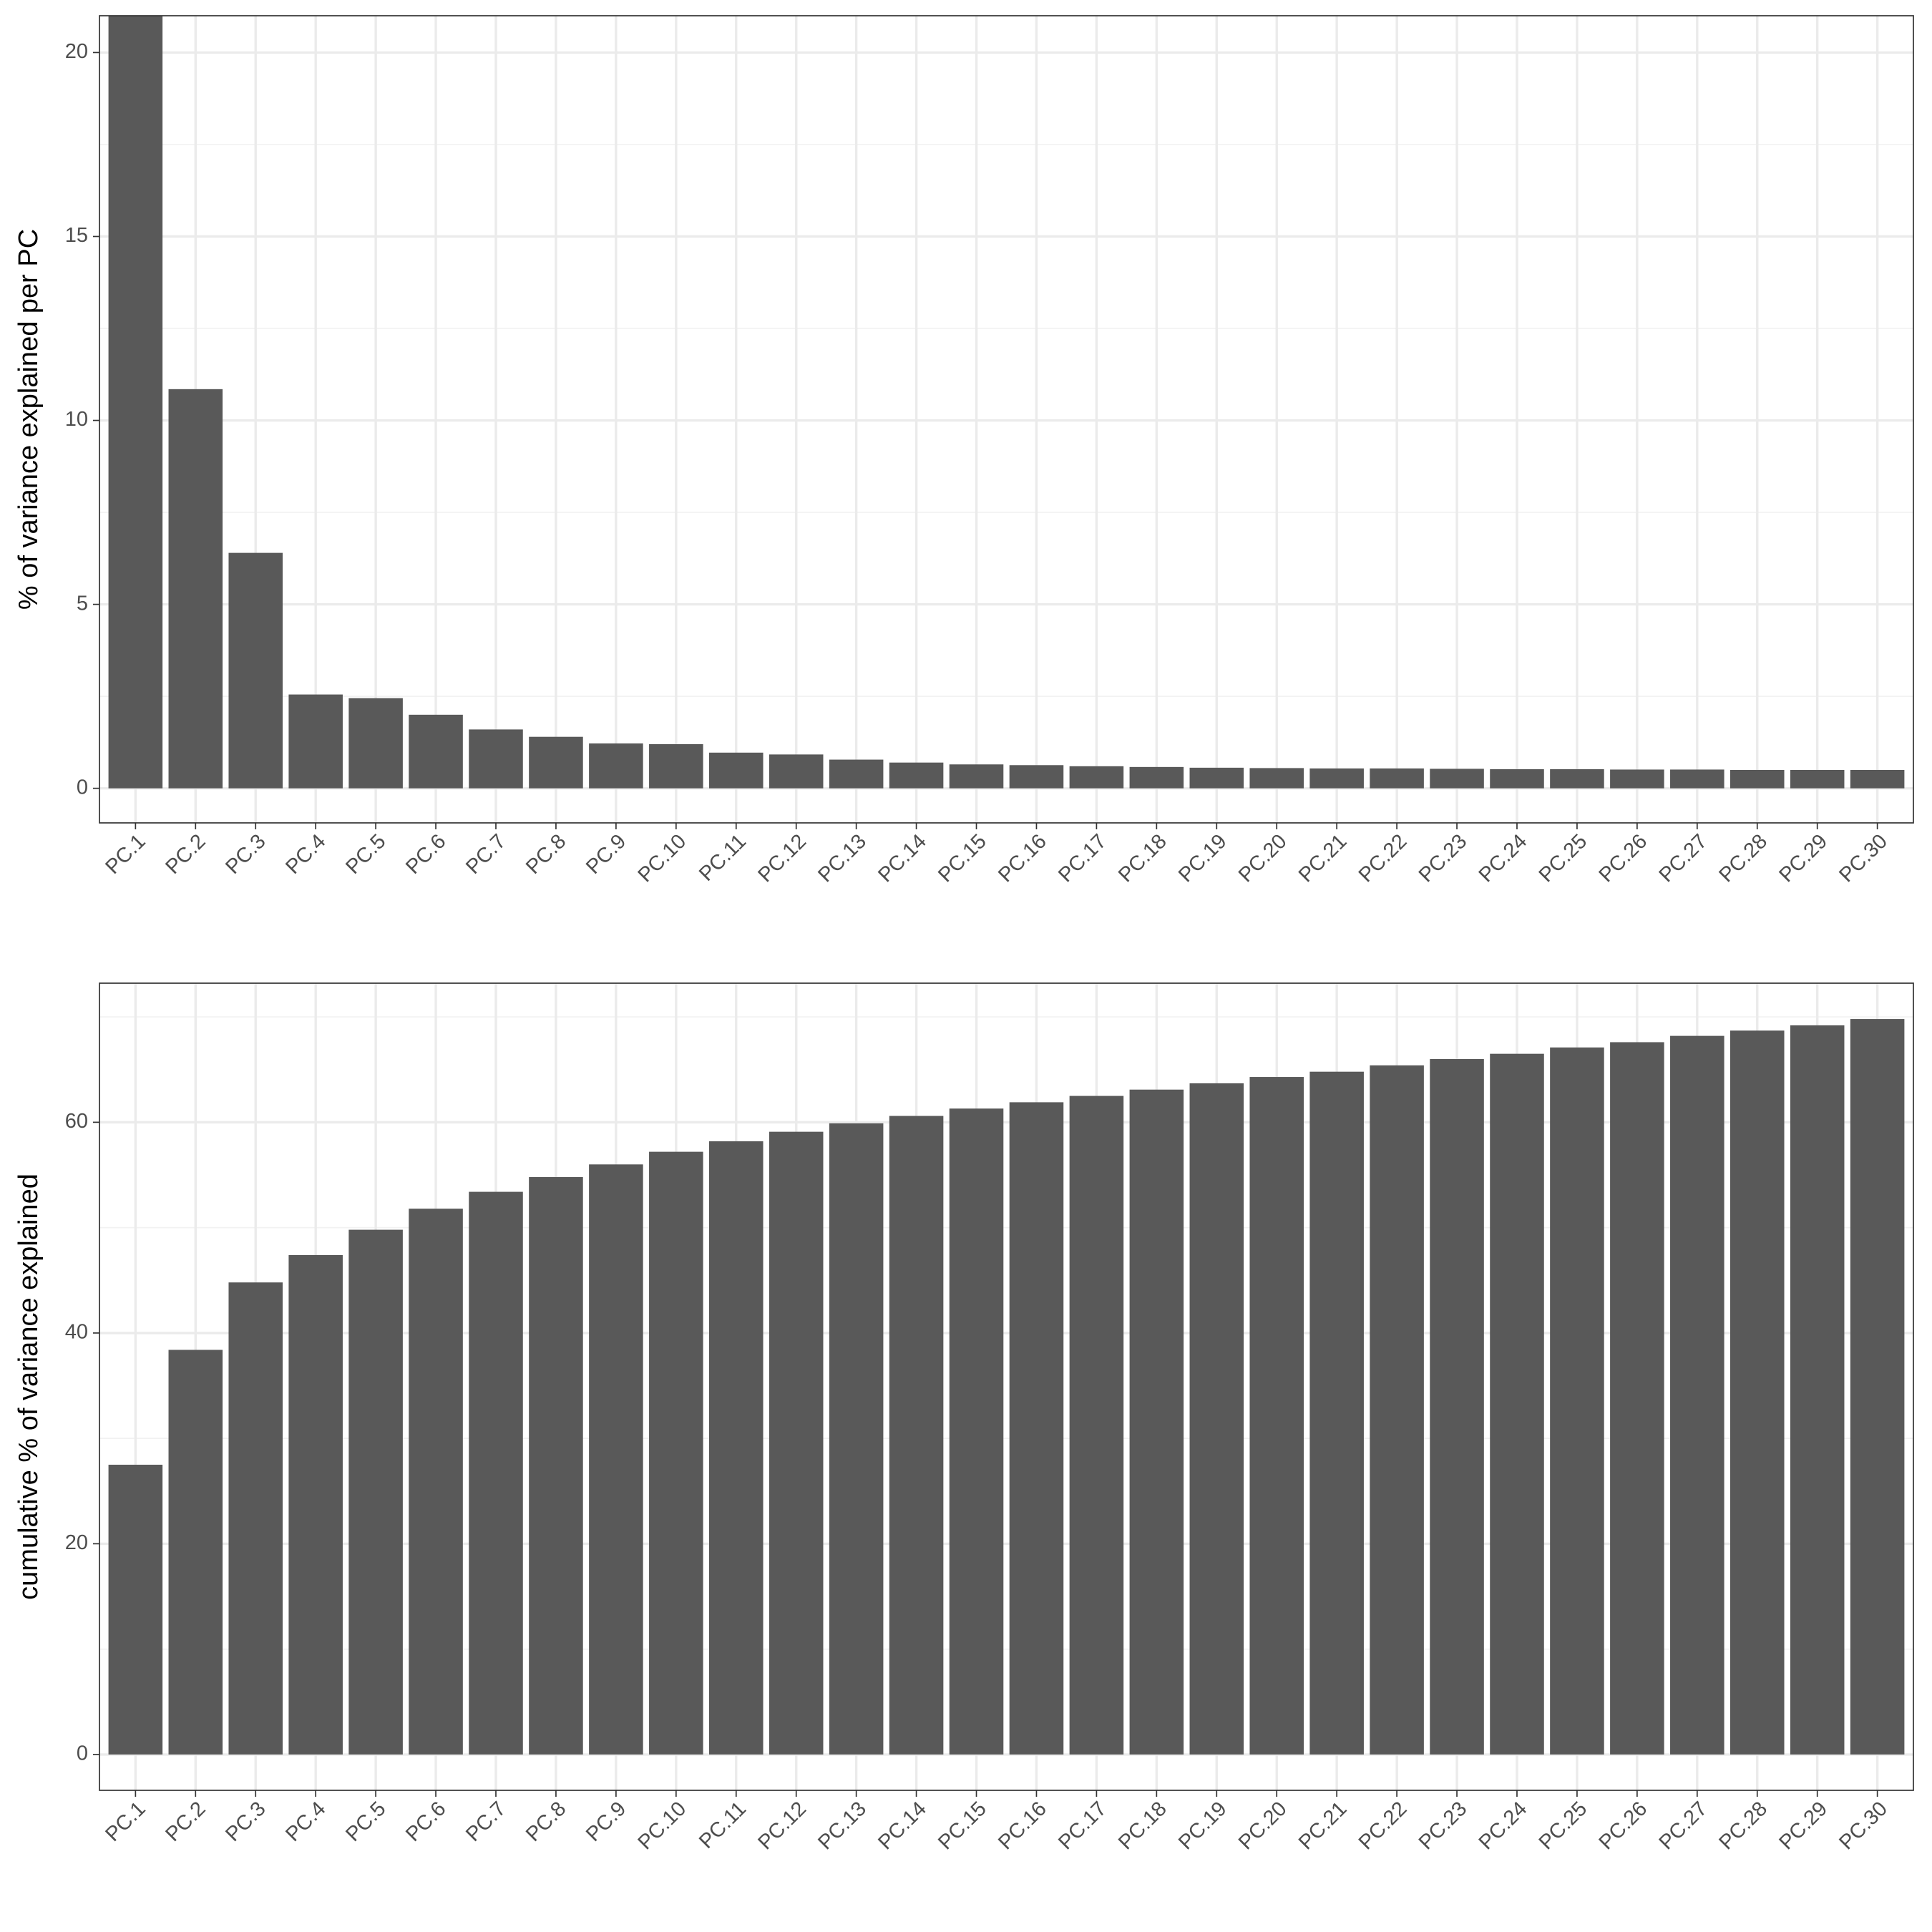 Image resolution: width=1932 pixels, height=1932 pixels. What do you see at coordinates (76, 235) in the screenshot?
I see `y-tick-label: 15` at bounding box center [76, 235].